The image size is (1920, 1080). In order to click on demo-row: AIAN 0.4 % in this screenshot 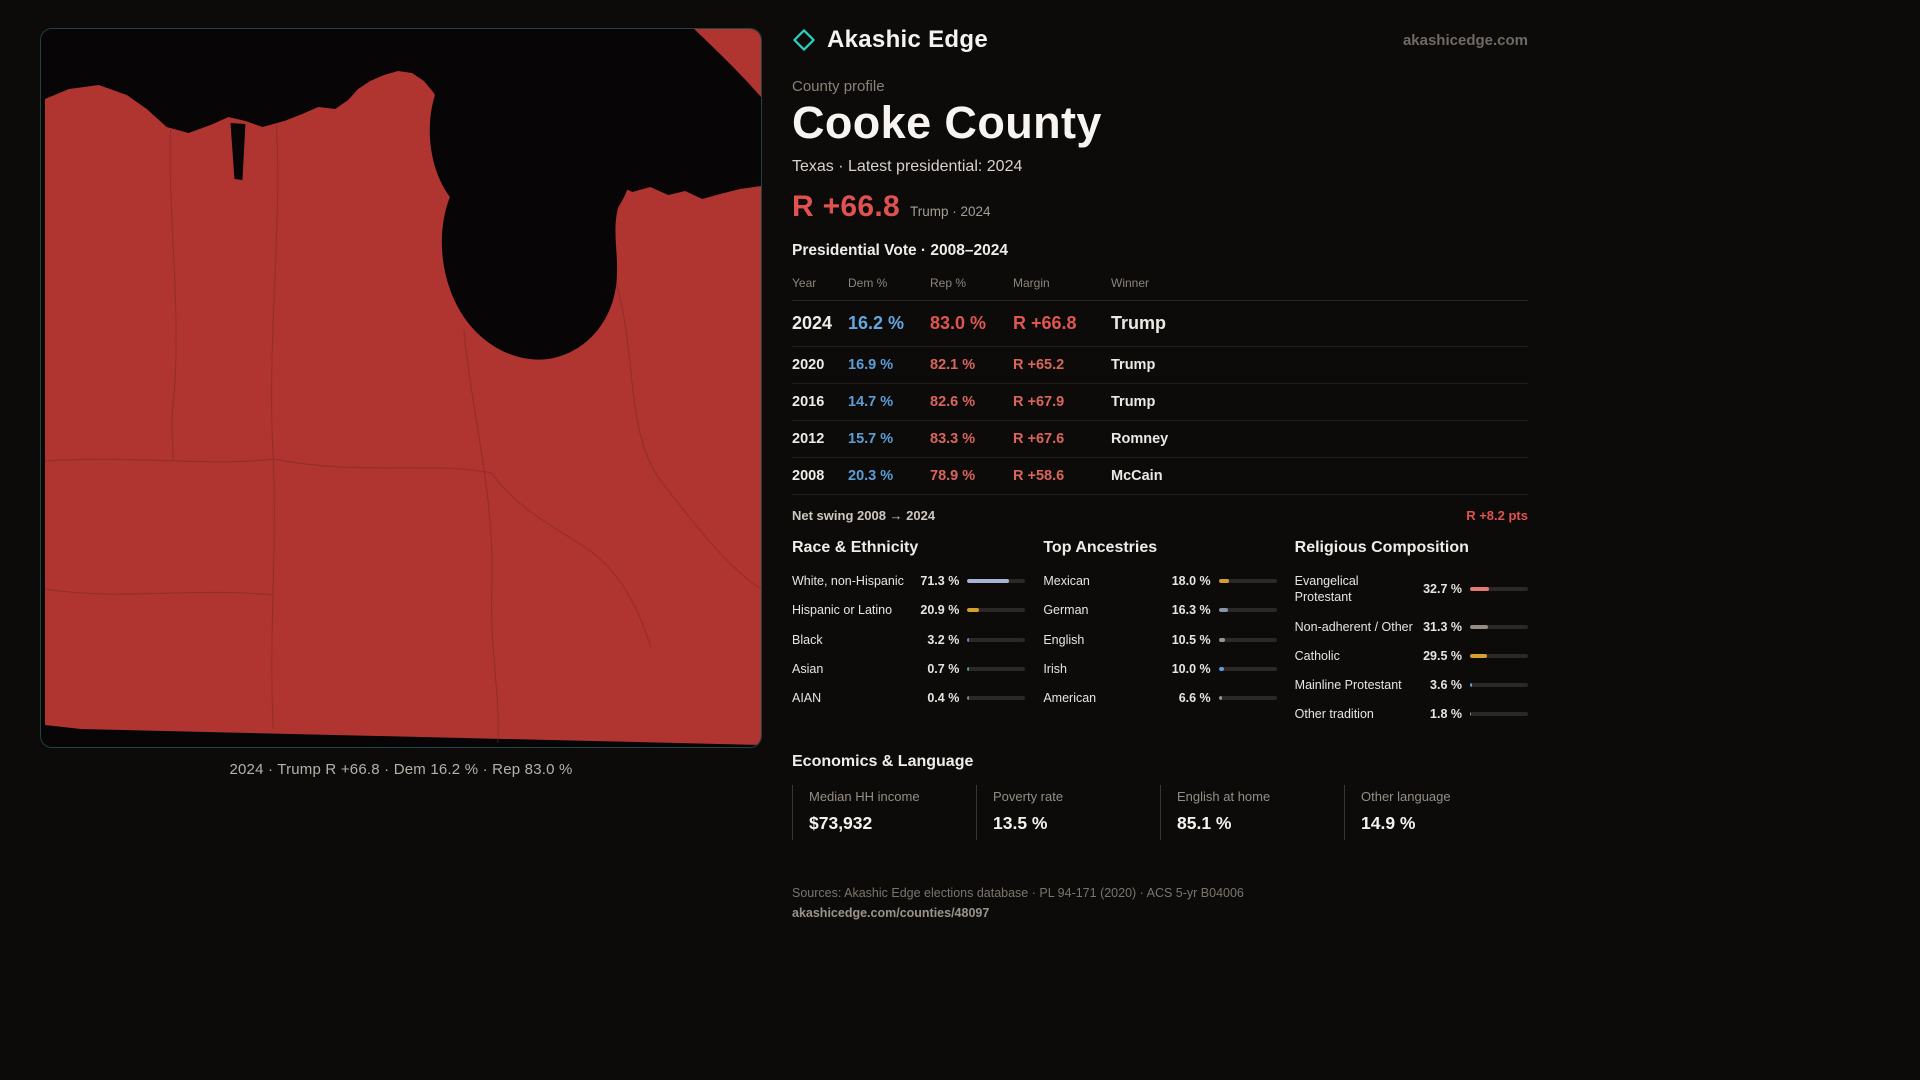, I will do `click(909, 698)`.